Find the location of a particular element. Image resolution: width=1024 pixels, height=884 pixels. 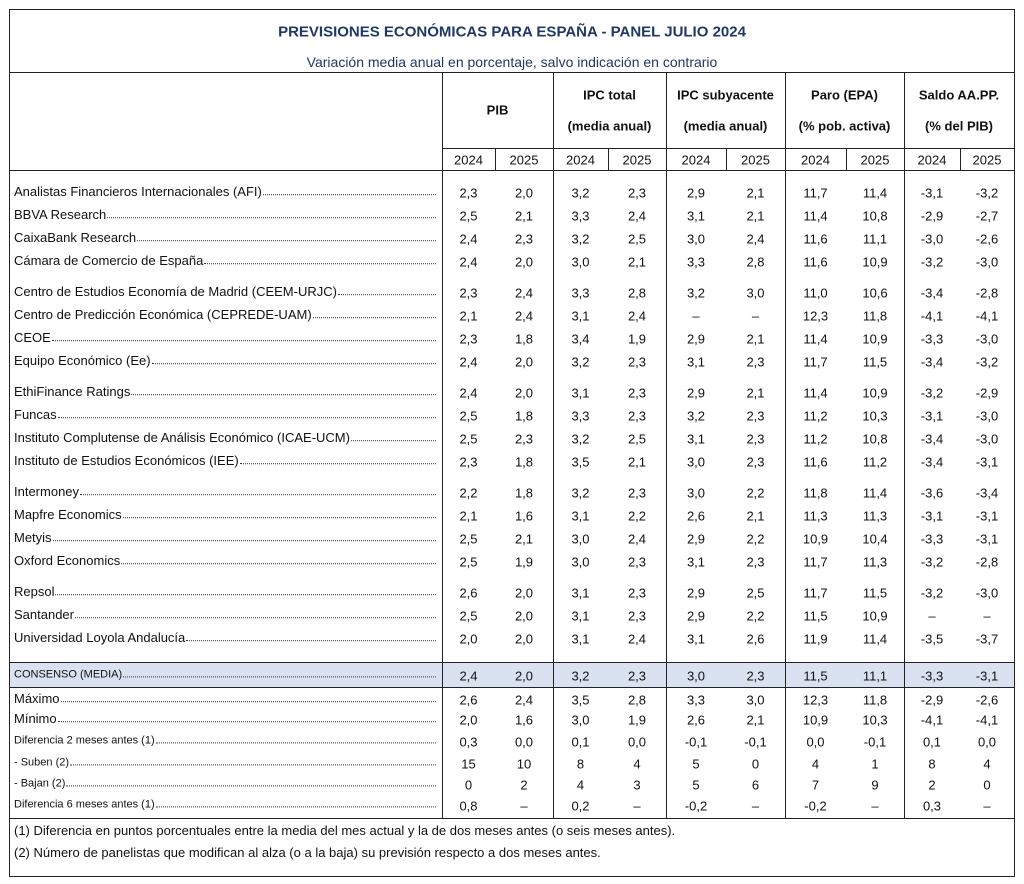

cell-value: 11,9 is located at coordinates (815, 639).